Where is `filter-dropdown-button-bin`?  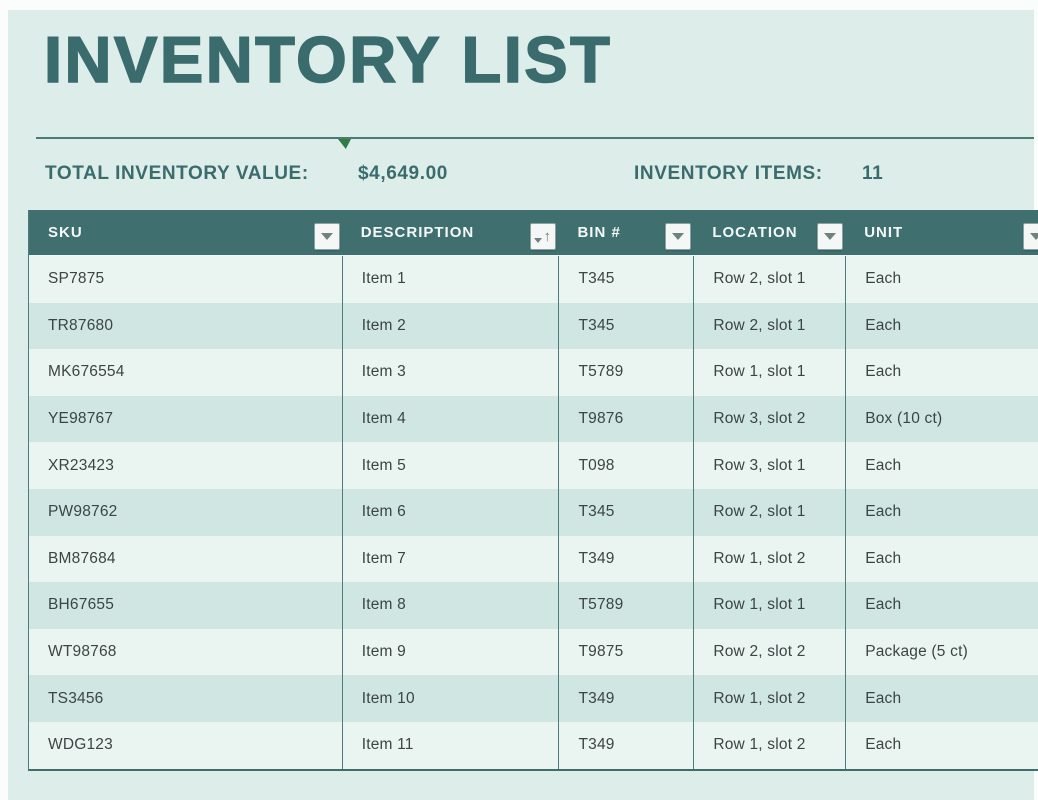
filter-dropdown-button-bin is located at coordinates (678, 236).